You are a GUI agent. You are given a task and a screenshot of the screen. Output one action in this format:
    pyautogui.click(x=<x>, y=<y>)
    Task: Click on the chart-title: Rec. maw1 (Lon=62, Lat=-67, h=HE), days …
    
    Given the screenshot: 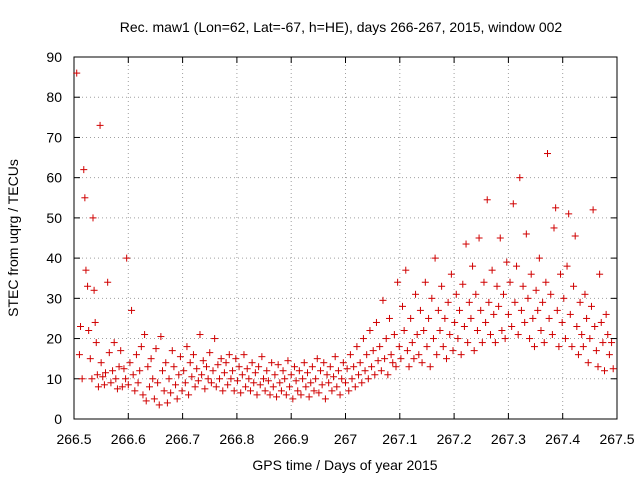 What is the action you would take?
    pyautogui.click(x=341, y=27)
    